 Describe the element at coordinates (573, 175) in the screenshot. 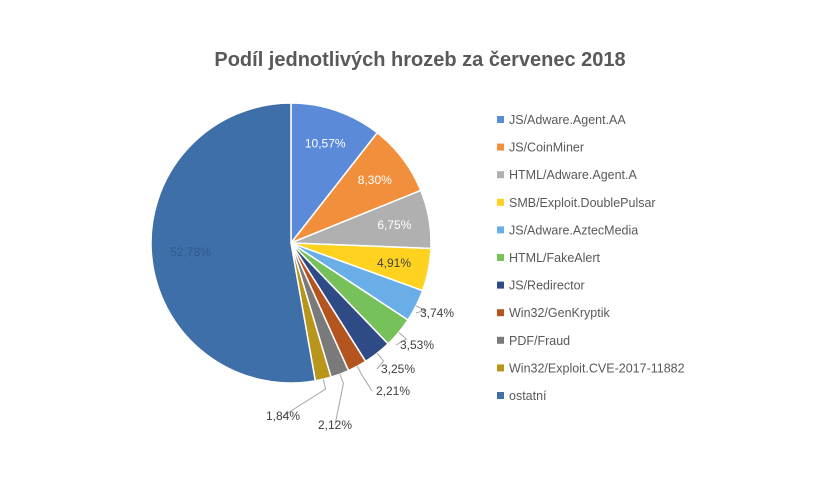

I see `legend-label: HTML/Adware.Agent.A` at that location.